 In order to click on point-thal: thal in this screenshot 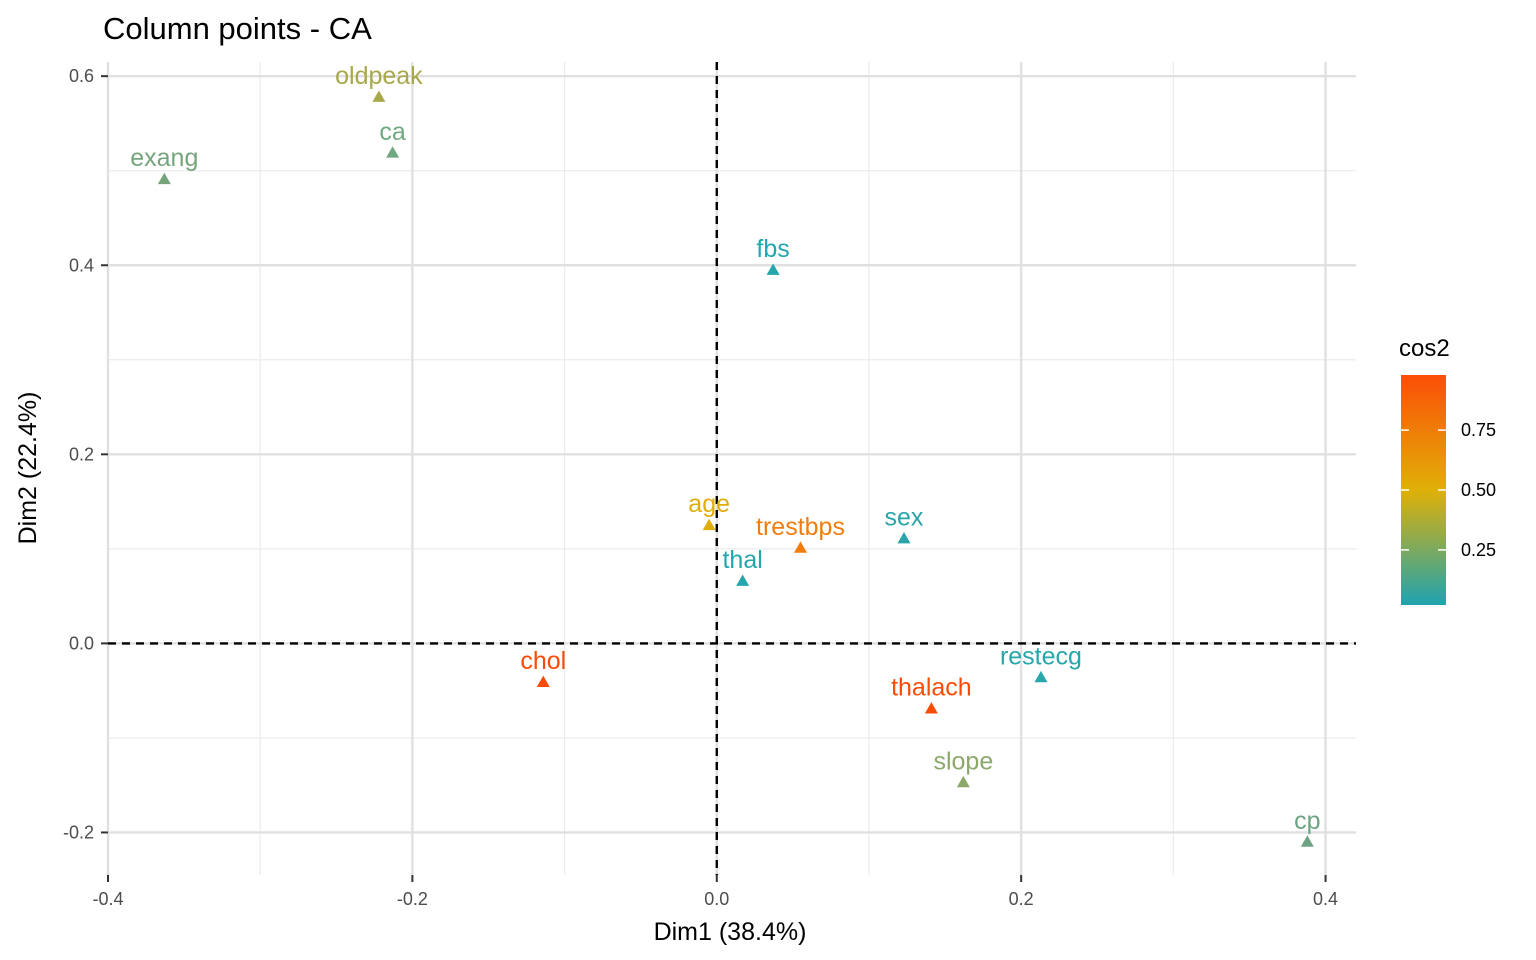, I will do `click(742, 566)`.